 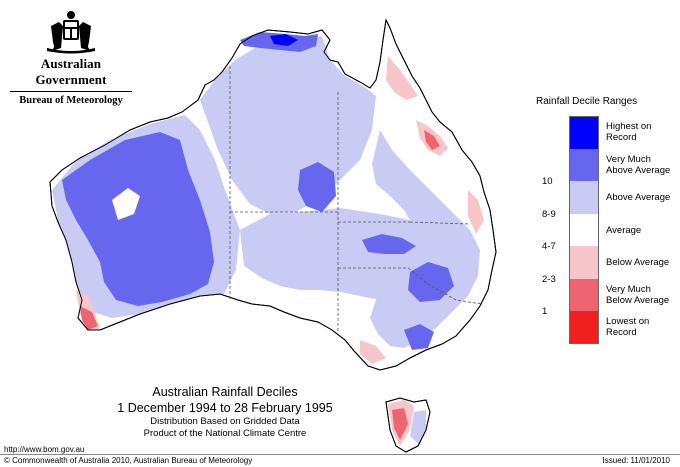 What do you see at coordinates (288, 125) in the screenshot?
I see `north-above-average-zone` at bounding box center [288, 125].